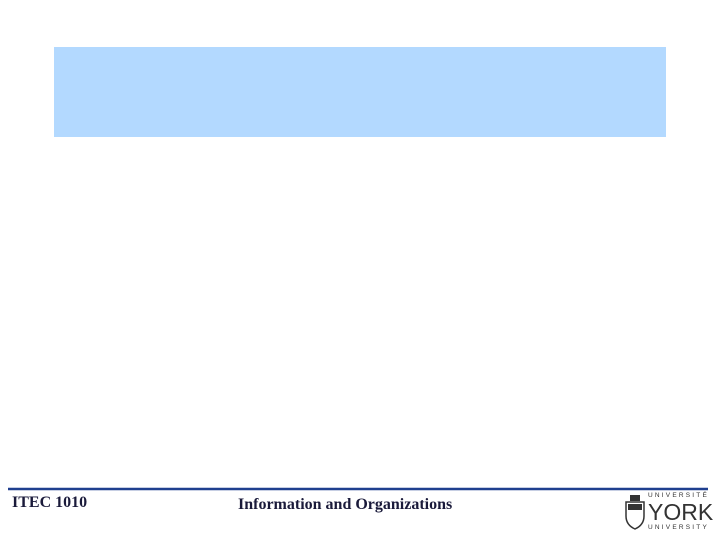 This screenshot has height=540, width=720. Describe the element at coordinates (49, 502) in the screenshot. I see `course-code: ITEC 1010` at that location.